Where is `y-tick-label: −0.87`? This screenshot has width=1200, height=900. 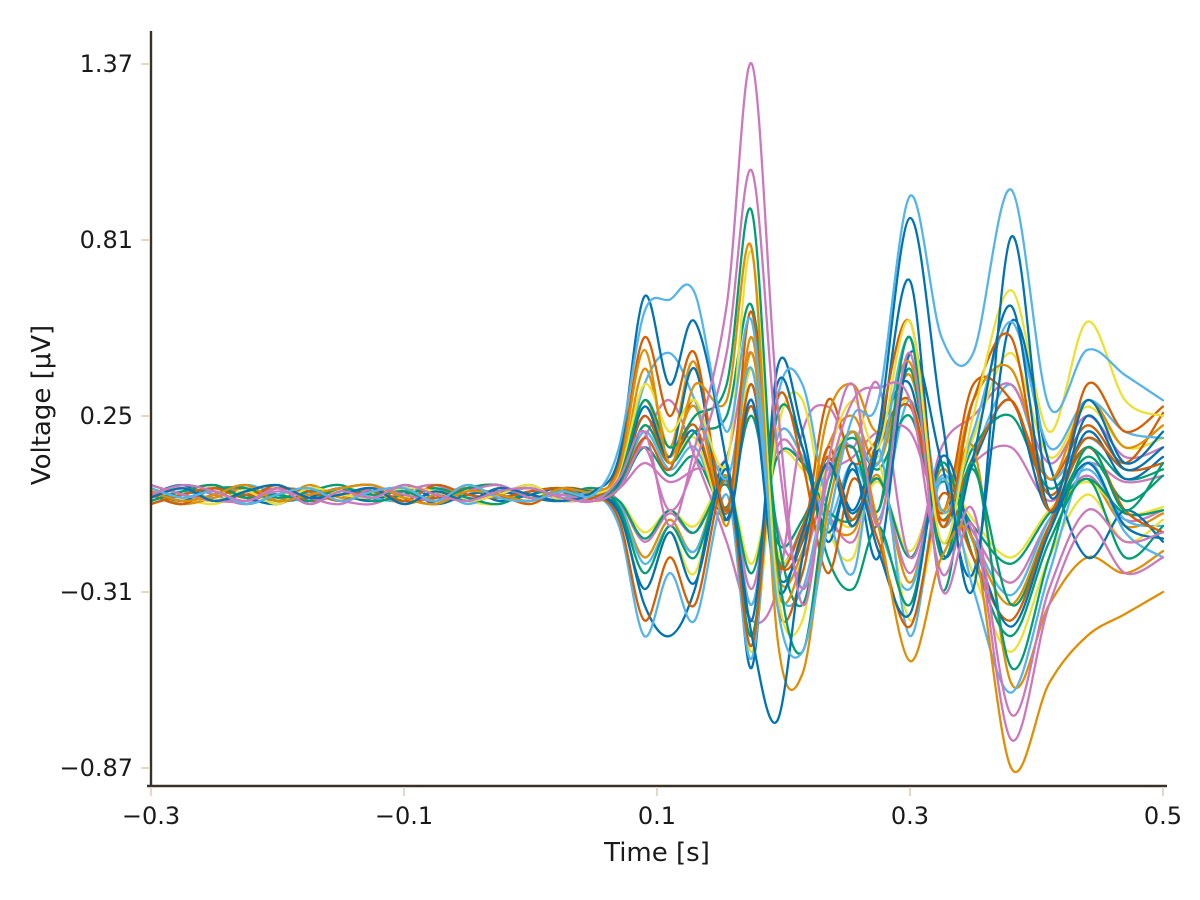
y-tick-label: −0.87 is located at coordinates (96, 768).